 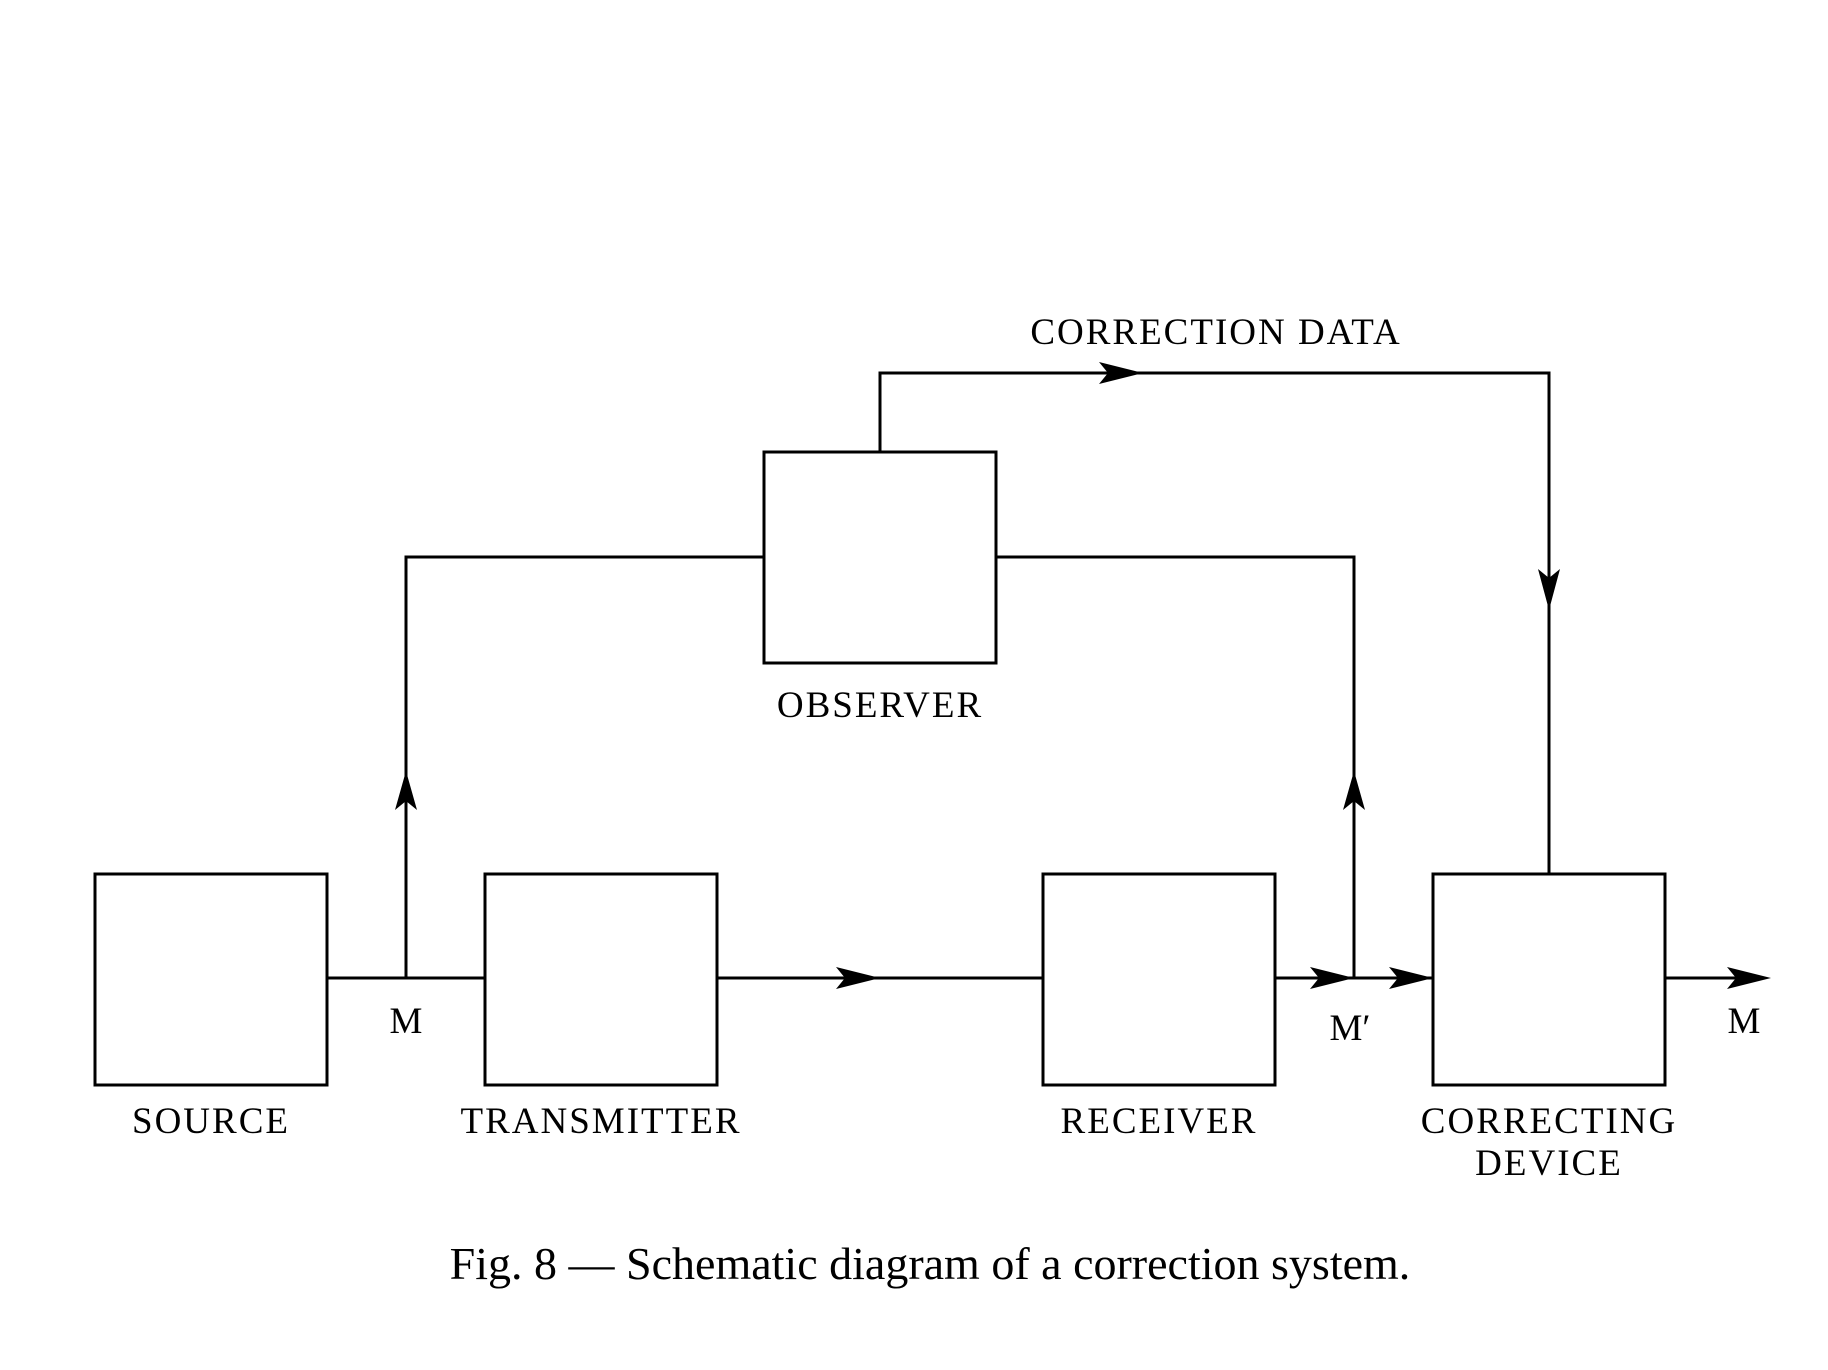 I want to click on source-label: SOURCE, so click(x=211, y=1121).